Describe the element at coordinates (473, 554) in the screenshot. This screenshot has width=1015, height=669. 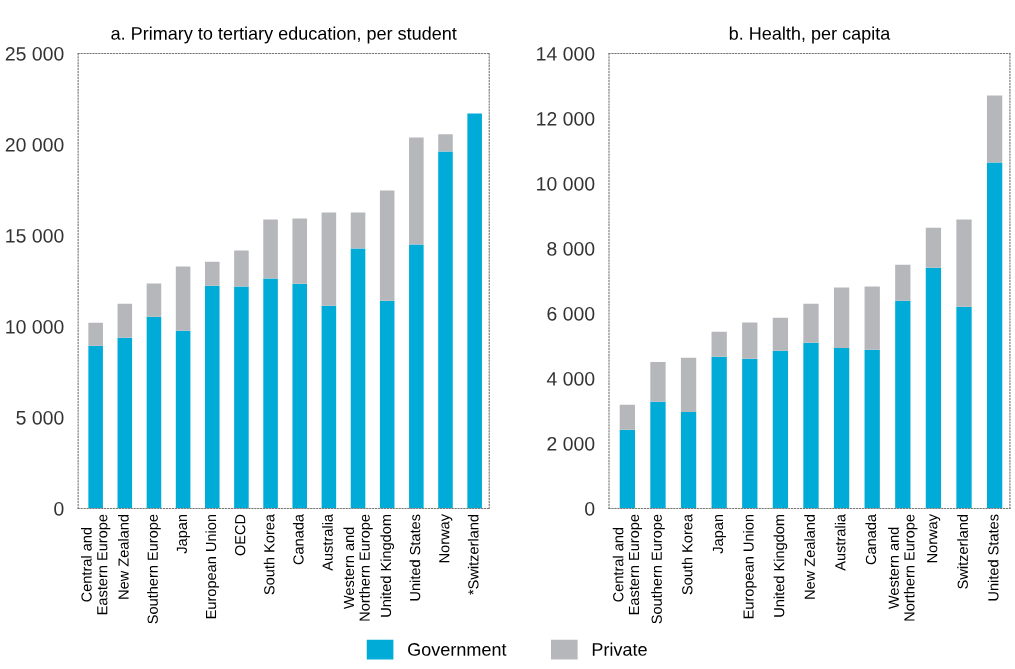
I see `x-tick-label: *Switzerland` at that location.